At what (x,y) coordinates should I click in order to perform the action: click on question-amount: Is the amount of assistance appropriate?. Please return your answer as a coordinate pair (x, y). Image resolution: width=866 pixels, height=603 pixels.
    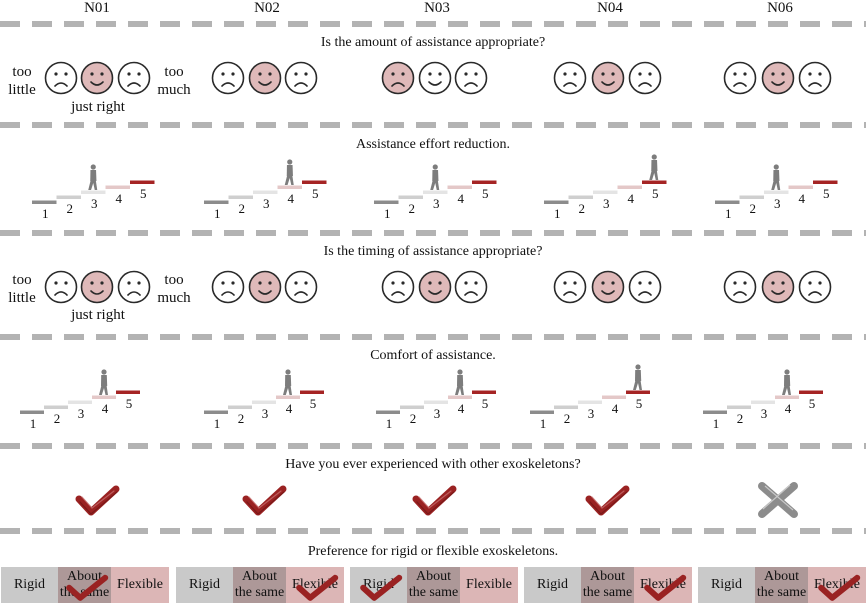
    Looking at the image, I should click on (433, 42).